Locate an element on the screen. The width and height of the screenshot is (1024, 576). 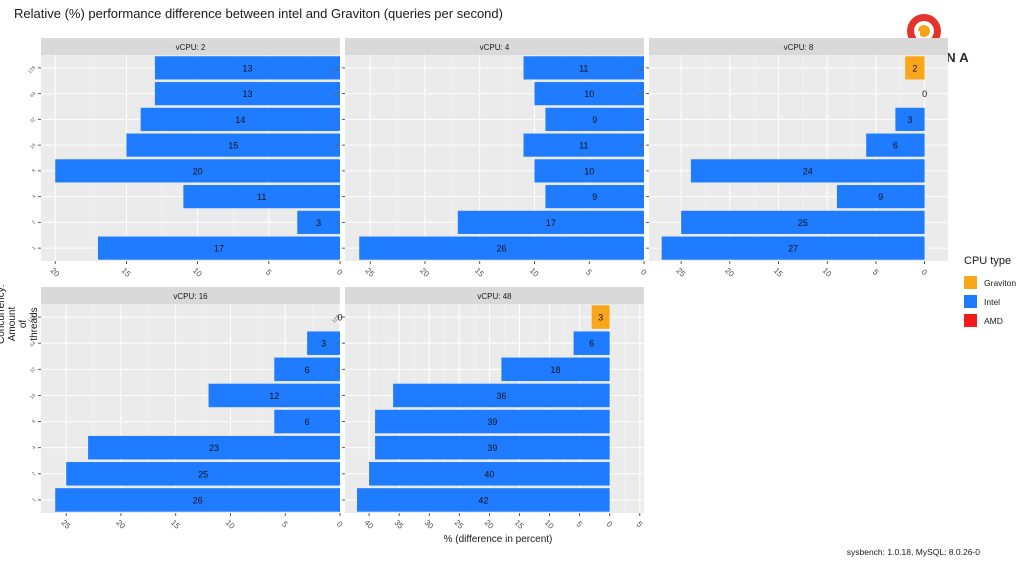
bar-value-label: 20 is located at coordinates (198, 171).